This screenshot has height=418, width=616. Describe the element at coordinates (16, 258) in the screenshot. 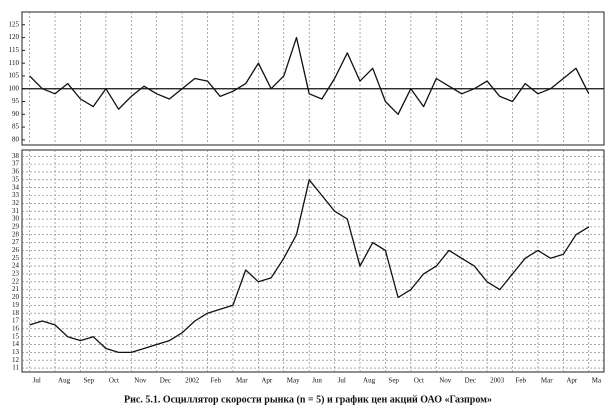

I see `y-tick-label: 25` at that location.